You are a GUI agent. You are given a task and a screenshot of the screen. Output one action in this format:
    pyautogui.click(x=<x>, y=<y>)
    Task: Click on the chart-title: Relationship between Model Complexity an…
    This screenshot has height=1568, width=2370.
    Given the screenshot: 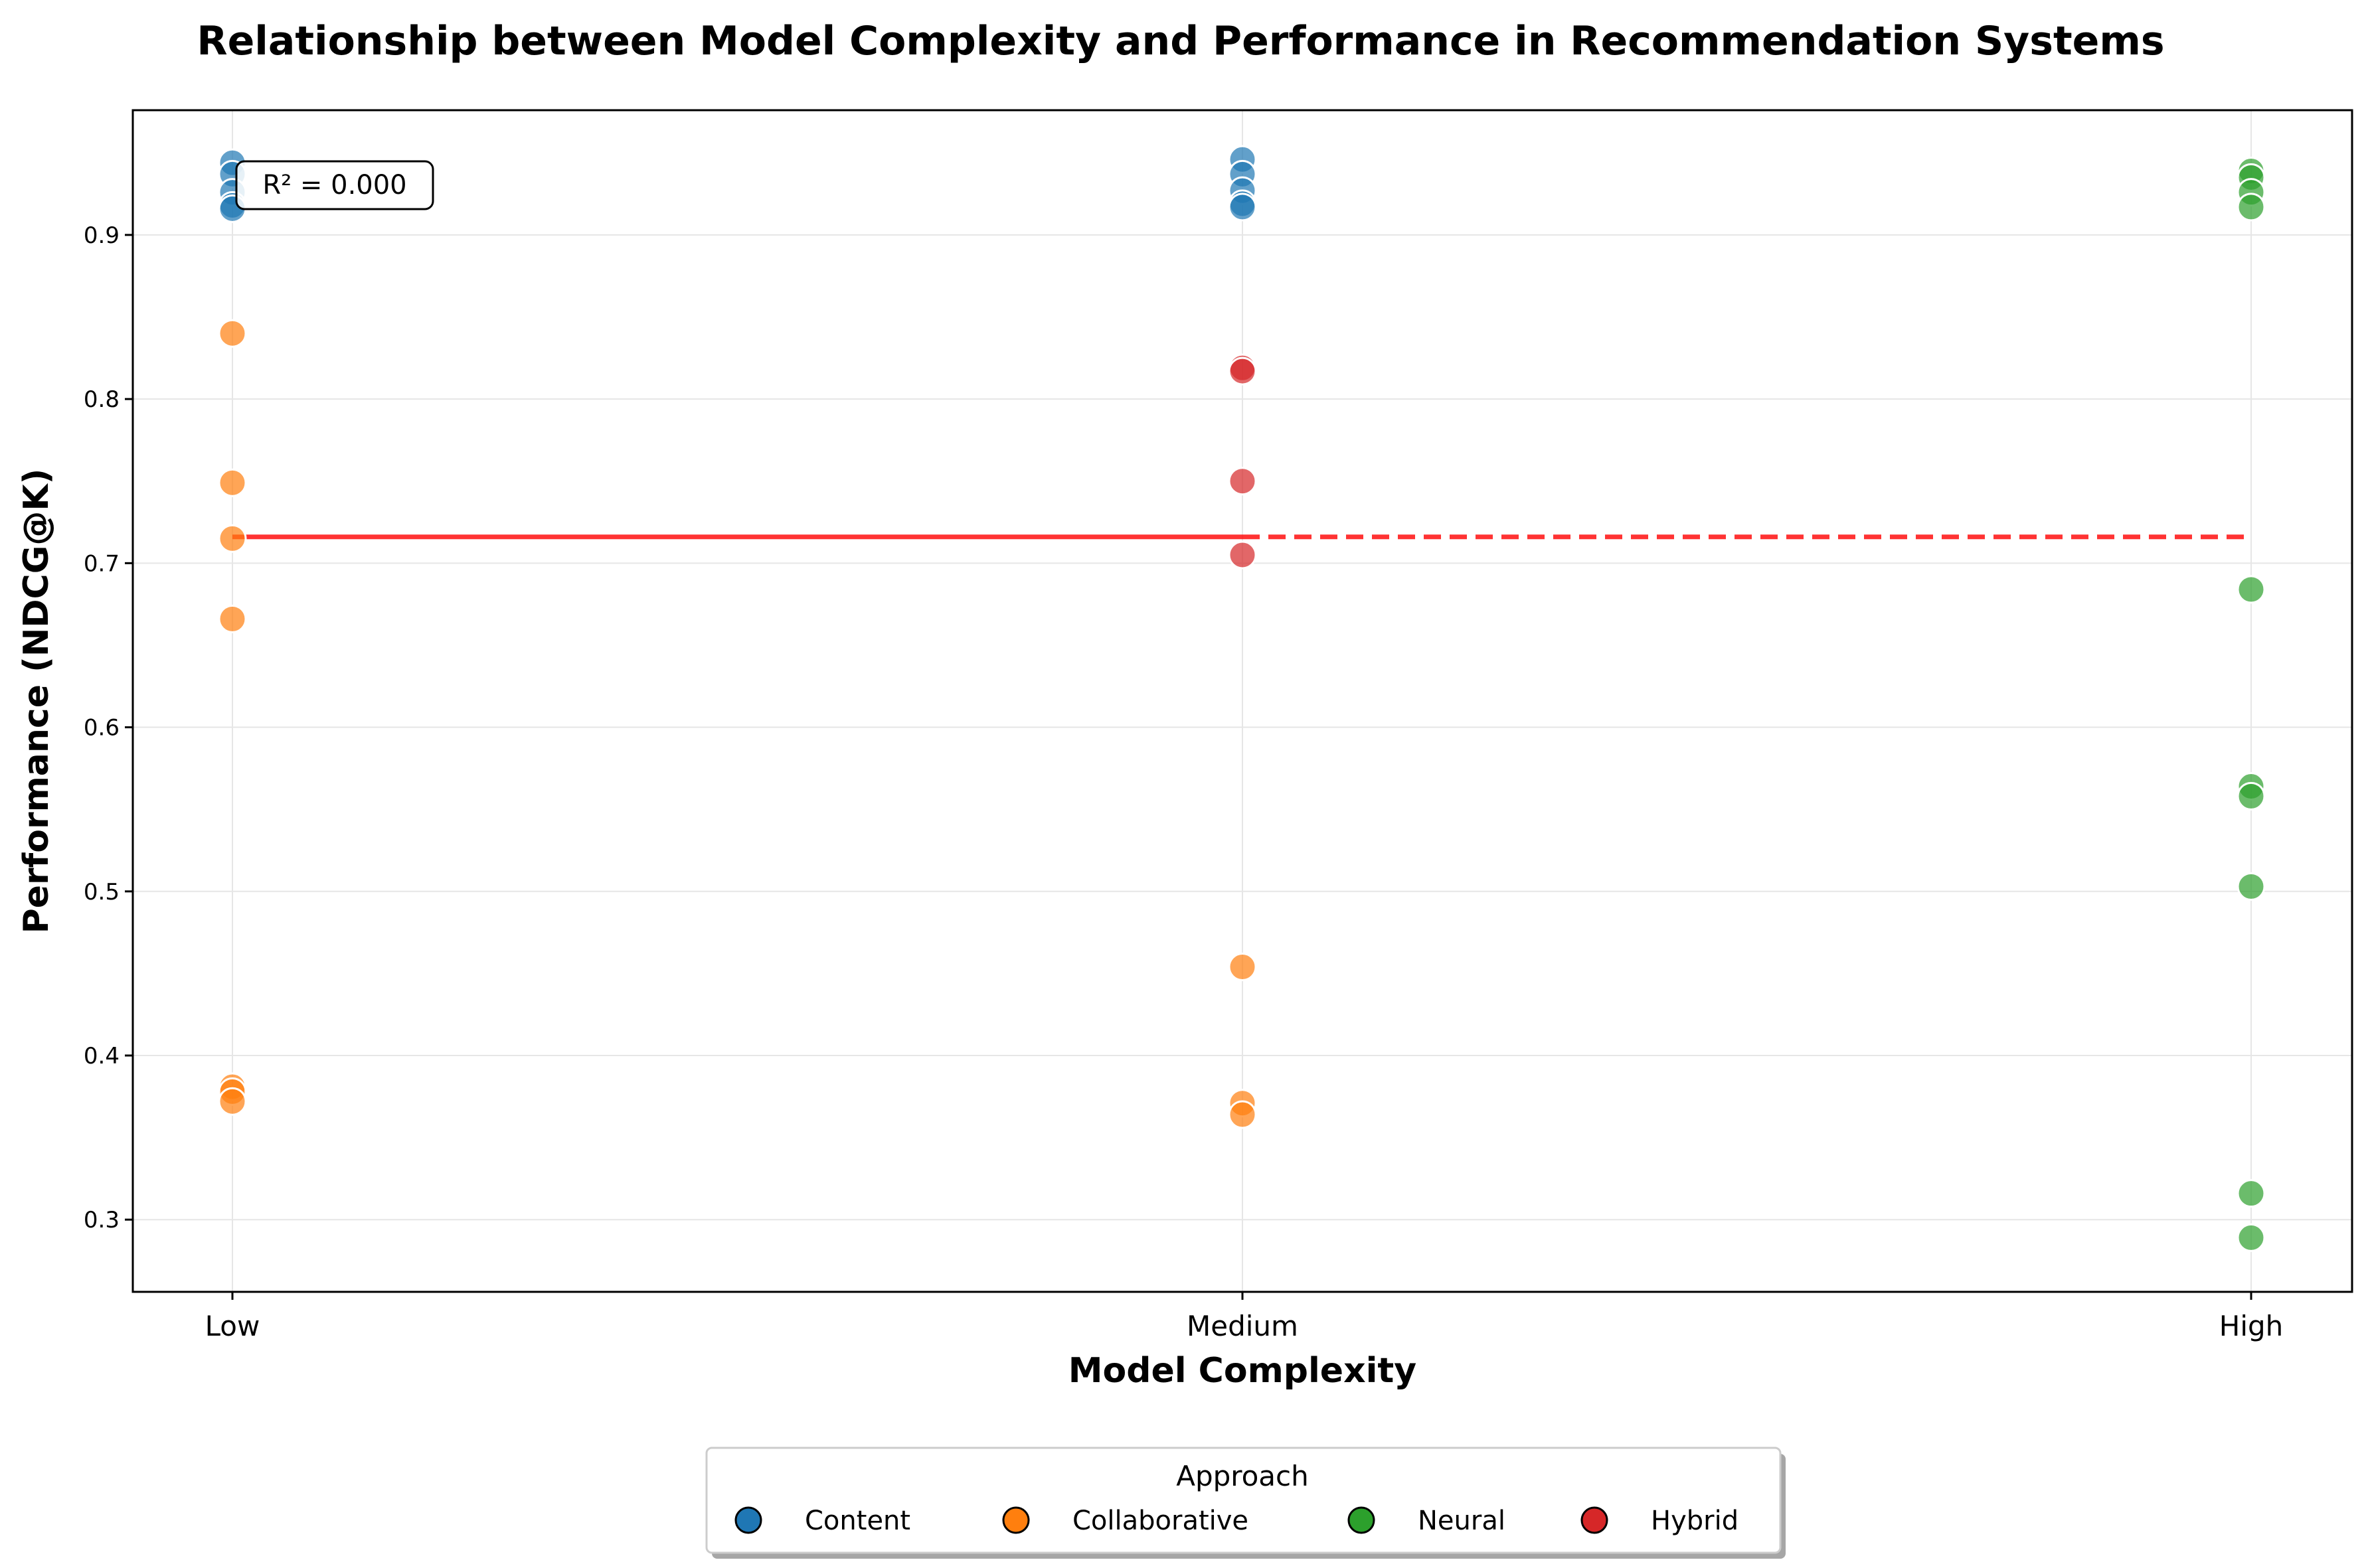 What is the action you would take?
    pyautogui.click(x=1180, y=41)
    